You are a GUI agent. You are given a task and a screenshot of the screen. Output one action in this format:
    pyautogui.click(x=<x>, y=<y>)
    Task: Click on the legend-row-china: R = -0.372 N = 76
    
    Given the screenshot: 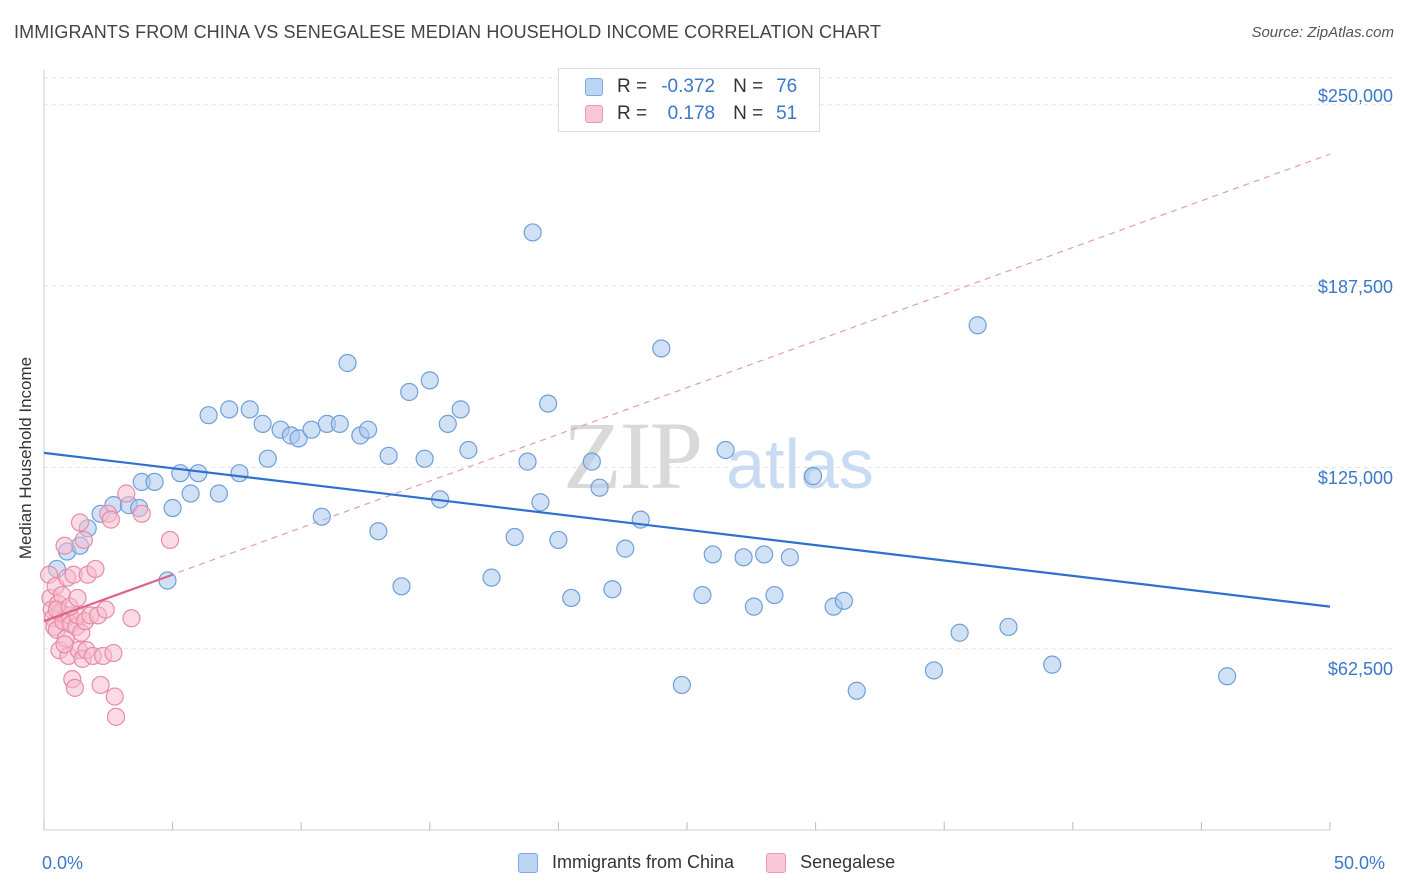 What is the action you would take?
    pyautogui.click(x=691, y=87)
    